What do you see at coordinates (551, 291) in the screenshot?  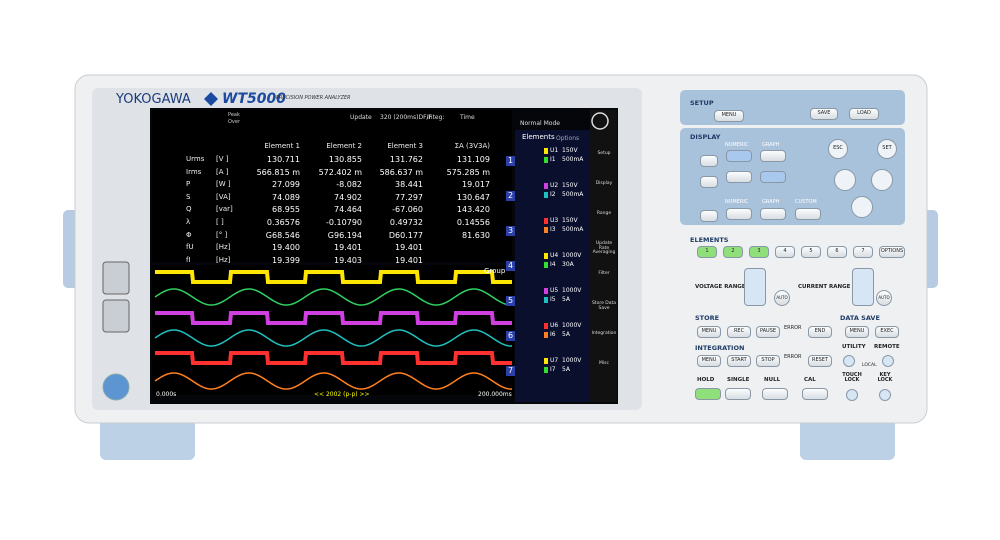 I see `element-label: U5` at bounding box center [551, 291].